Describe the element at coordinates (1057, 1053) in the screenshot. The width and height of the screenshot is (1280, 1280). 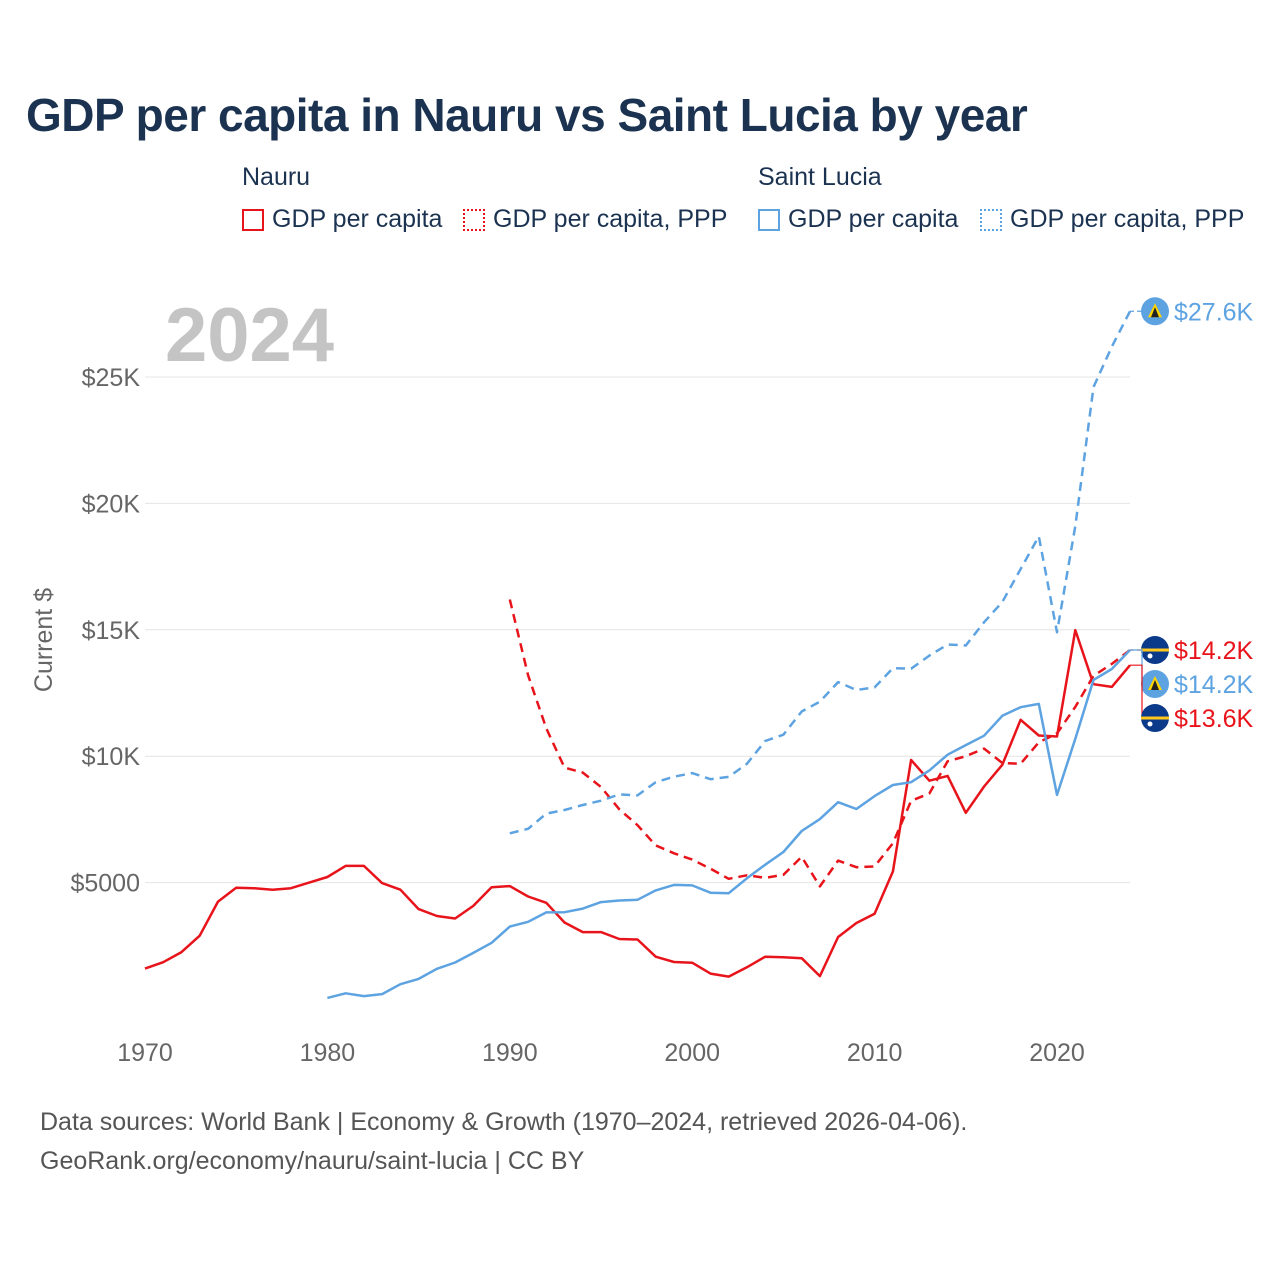
I see `x-tick-label: 2020` at that location.